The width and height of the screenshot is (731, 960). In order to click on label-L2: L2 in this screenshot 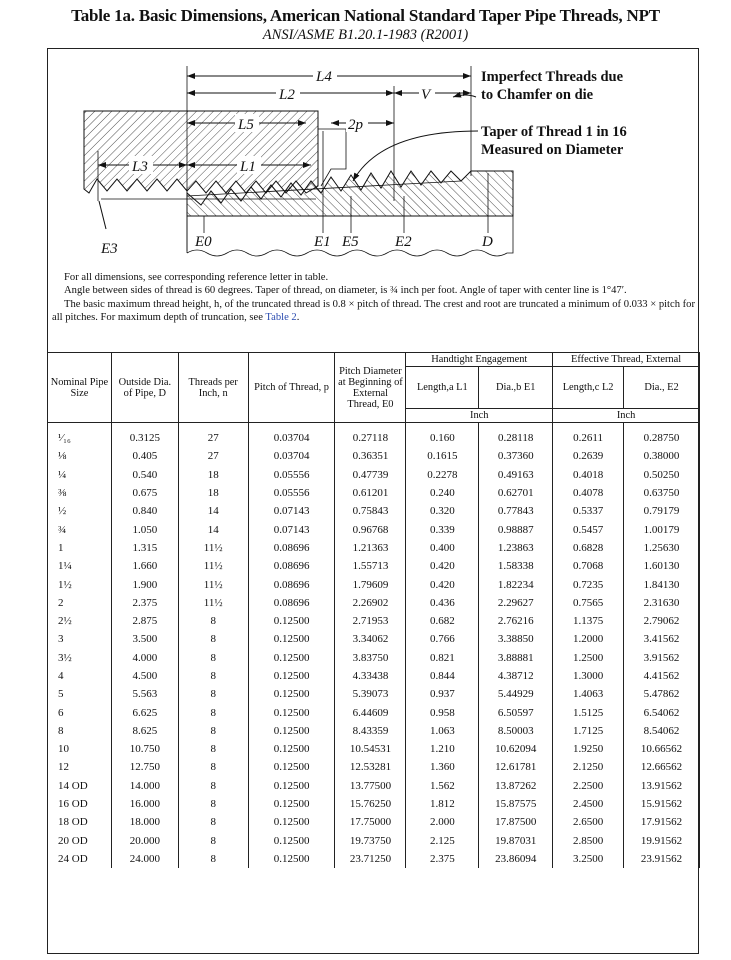, I will do `click(286, 95)`.